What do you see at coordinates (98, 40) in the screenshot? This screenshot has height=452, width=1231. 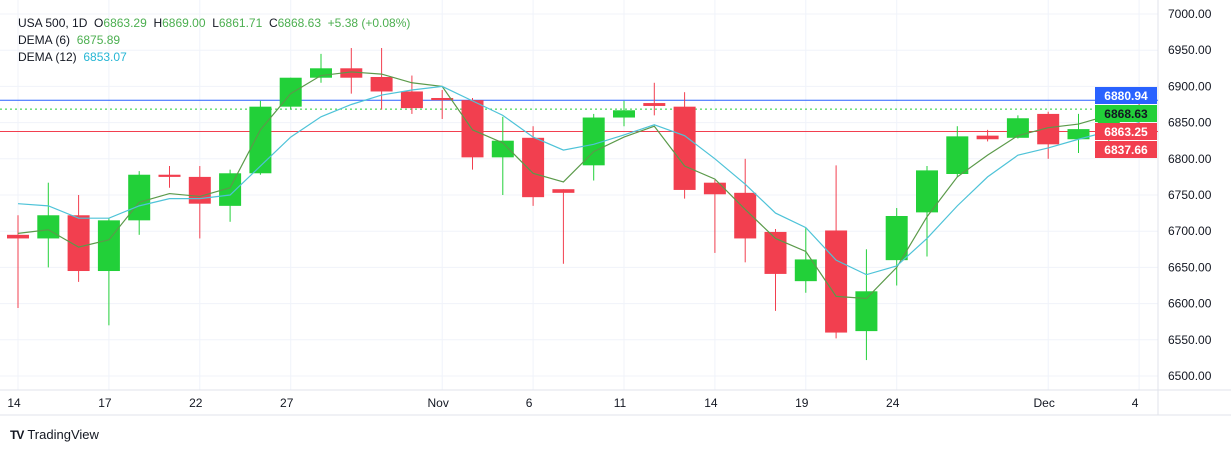 I see `dema6-value: 6875.89` at bounding box center [98, 40].